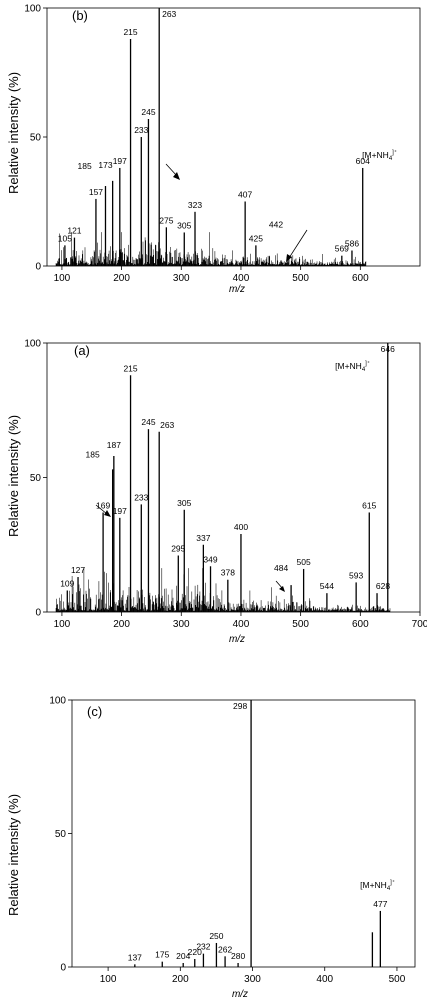 The image size is (427, 1000). Describe the element at coordinates (67, 583) in the screenshot. I see `peak-label-109: 109` at that location.